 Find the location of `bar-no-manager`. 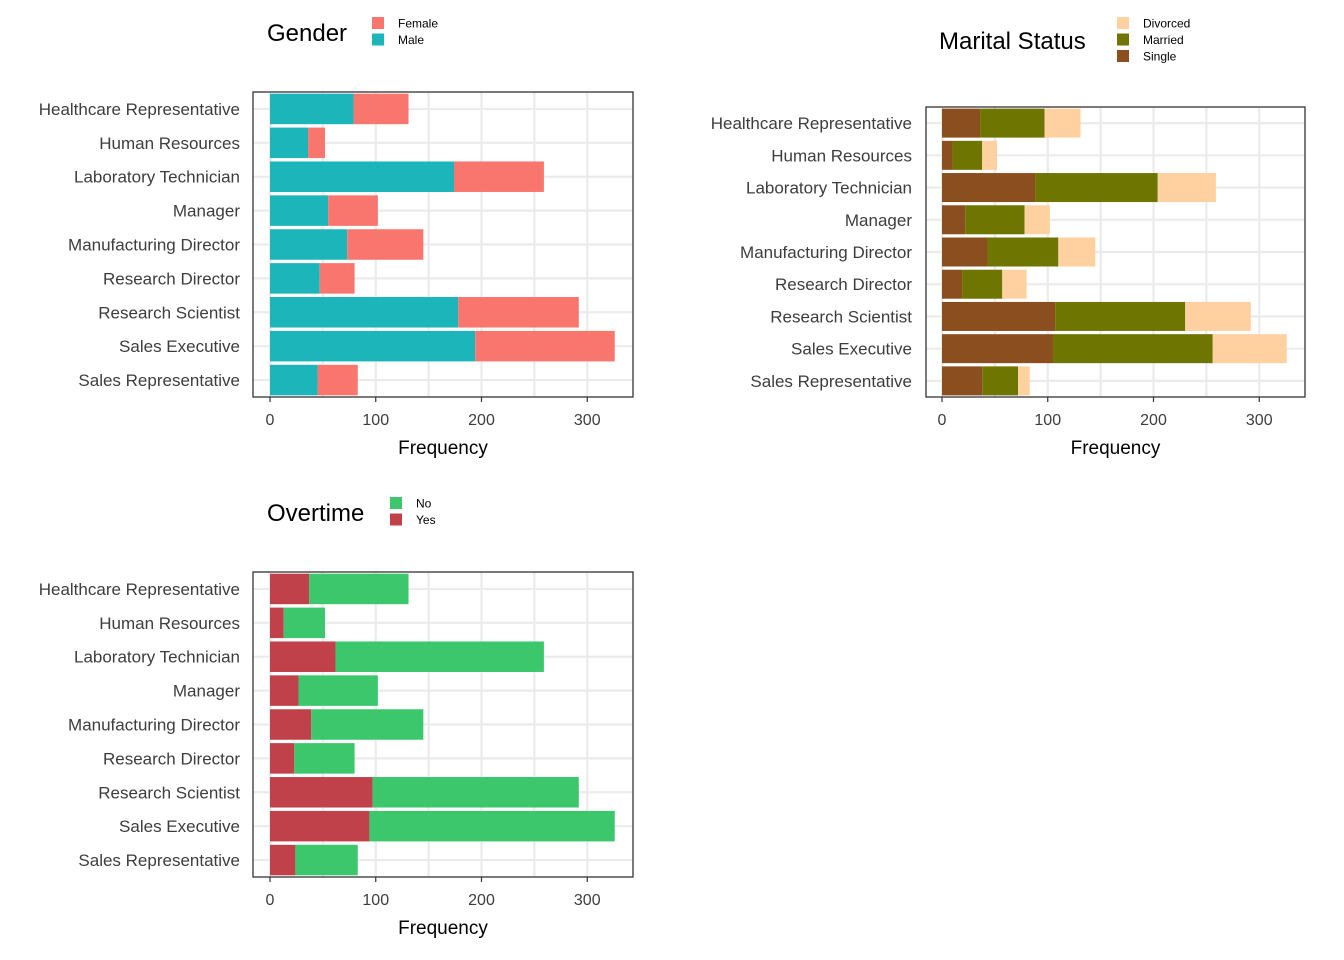

bar-no-manager is located at coordinates (338, 690).